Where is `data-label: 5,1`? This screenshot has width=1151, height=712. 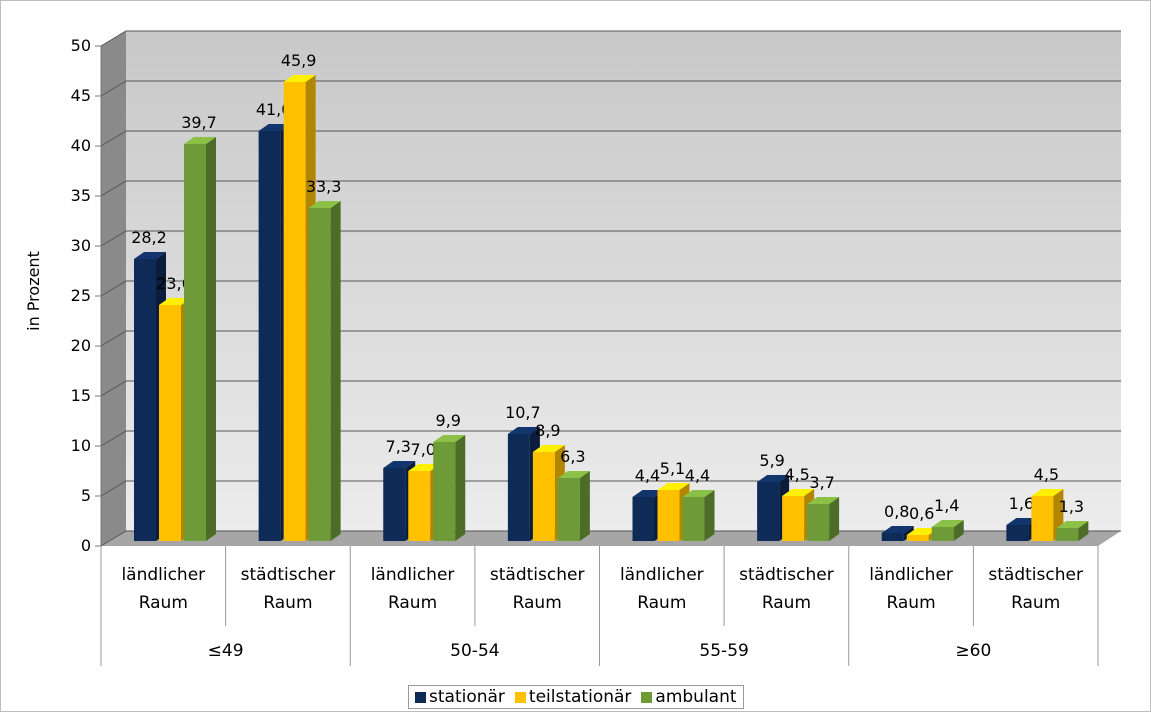
data-label: 5,1 is located at coordinates (672, 468).